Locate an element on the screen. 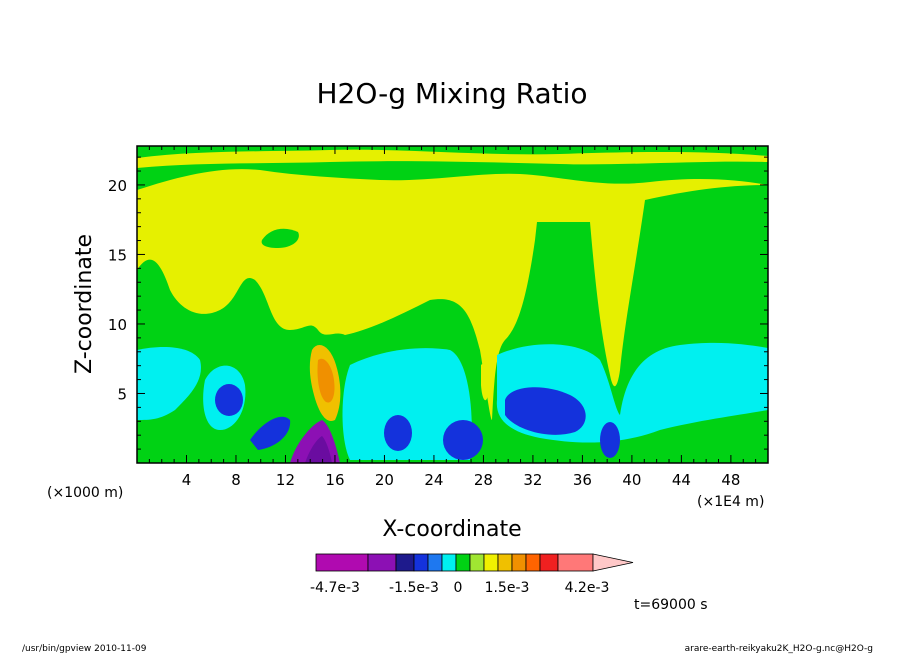 Image resolution: width=904 pixels, height=654 pixels. x-tick-label: 16 is located at coordinates (334, 480).